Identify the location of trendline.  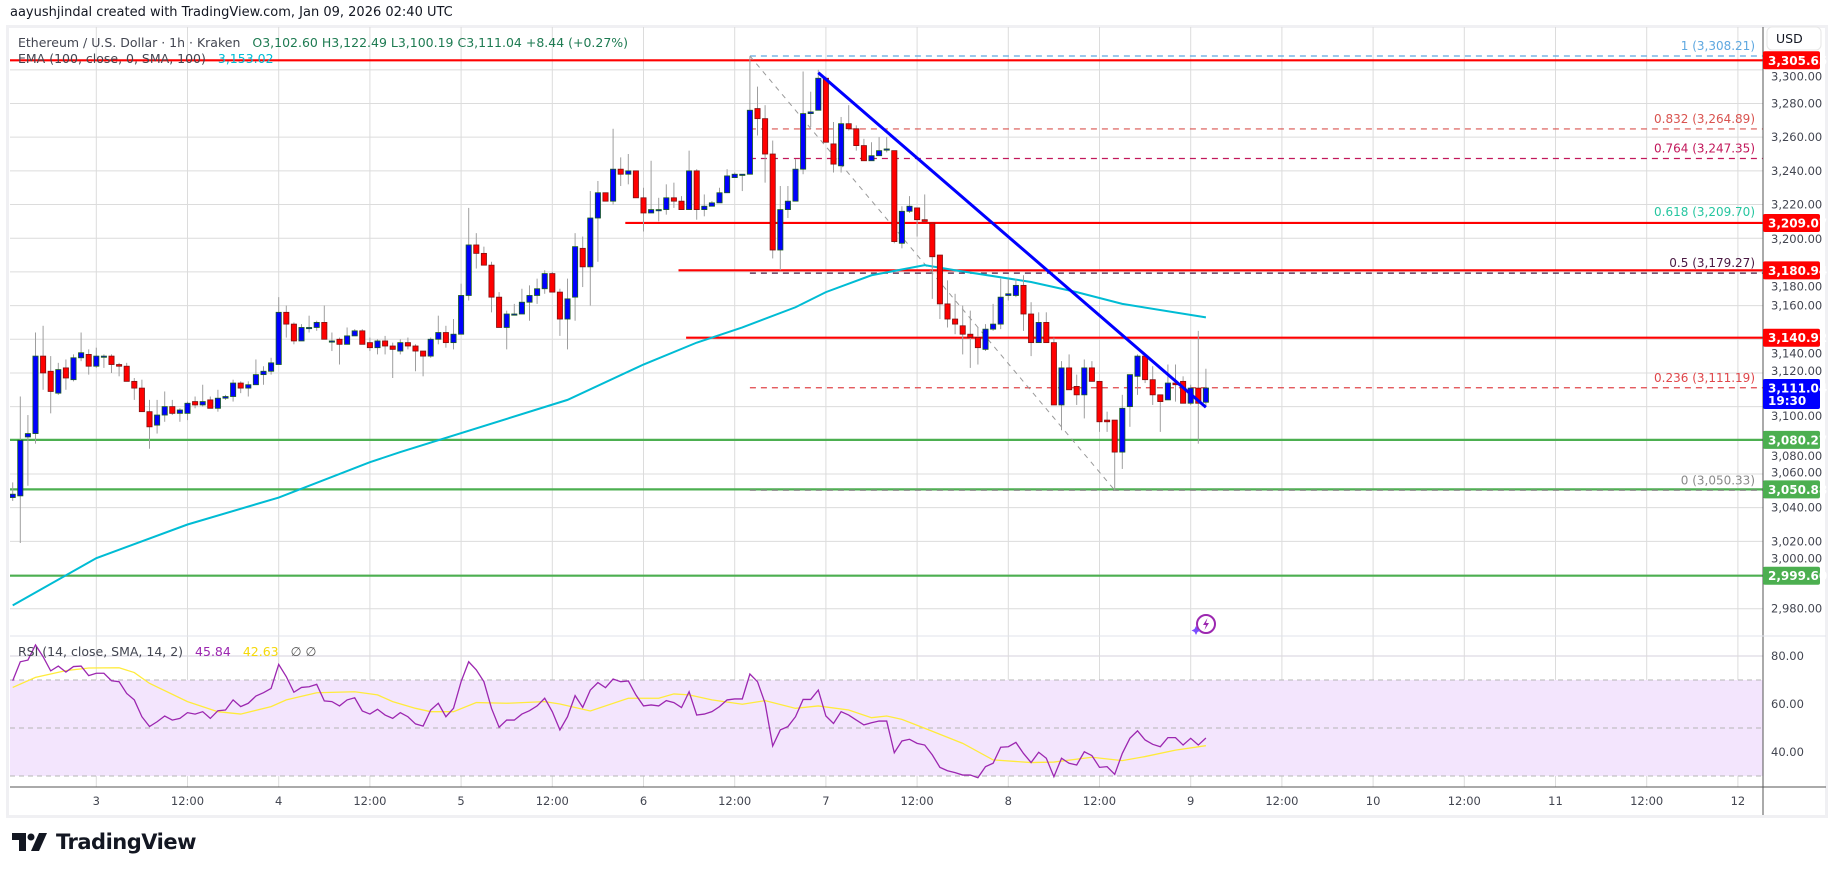
(1012, 240).